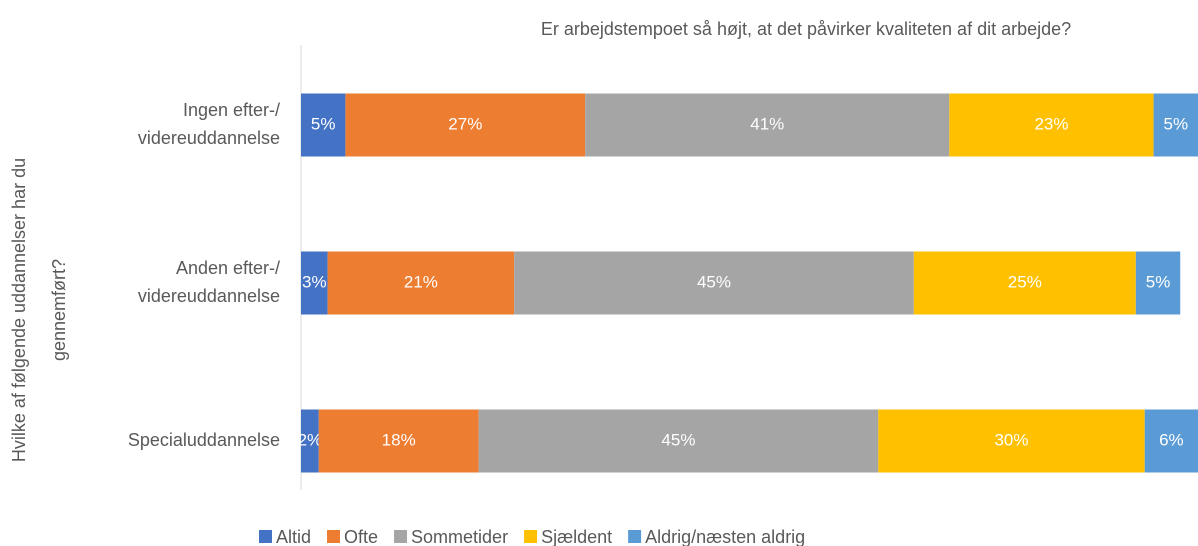 The image size is (1198, 546). Describe the element at coordinates (725, 536) in the screenshot. I see `legend-label: Aldrig/næsten aldrig` at that location.